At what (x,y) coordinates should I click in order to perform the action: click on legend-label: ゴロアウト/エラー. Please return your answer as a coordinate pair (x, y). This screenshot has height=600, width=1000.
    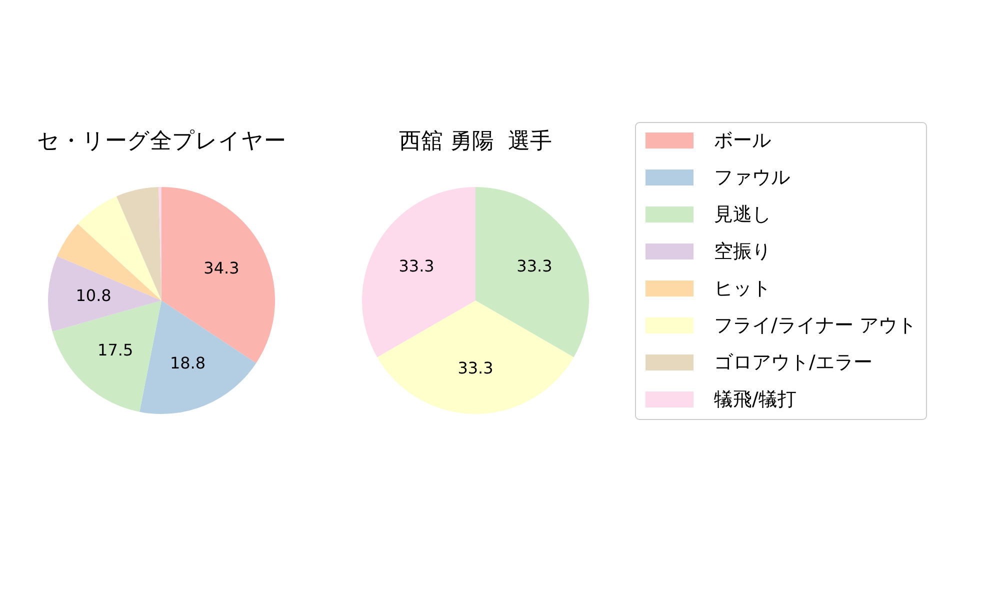
    Looking at the image, I should click on (793, 363).